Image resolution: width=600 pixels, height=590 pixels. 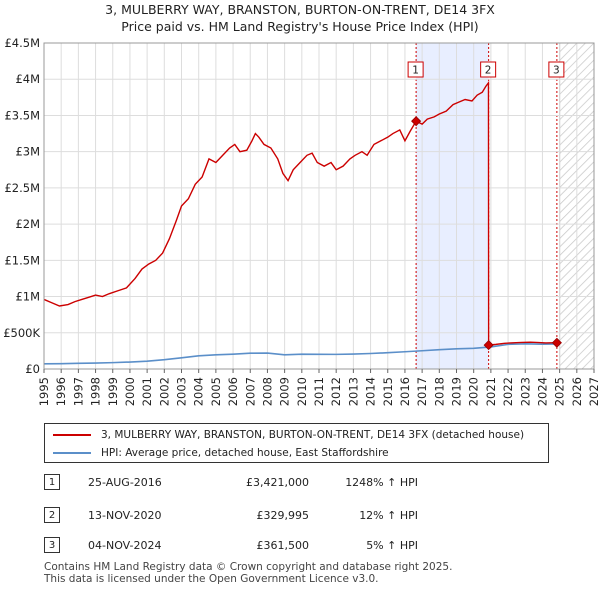 What do you see at coordinates (52, 515) in the screenshot?
I see `sale-badge: 2` at bounding box center [52, 515].